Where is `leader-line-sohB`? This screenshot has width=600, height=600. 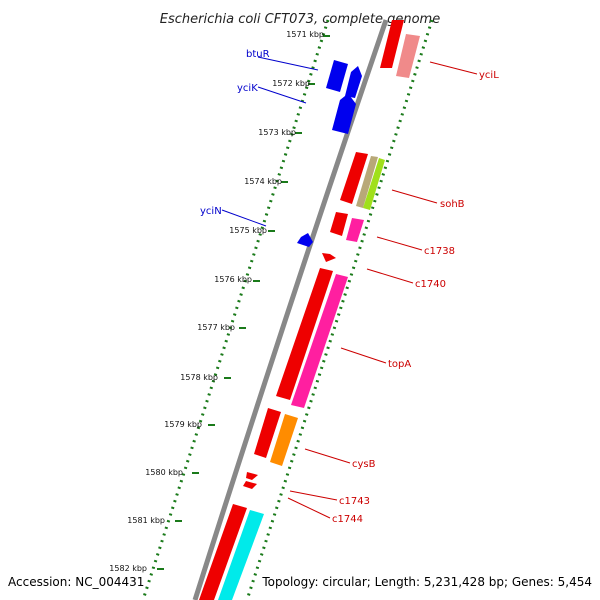 leader-line-sohB is located at coordinates (414, 196).